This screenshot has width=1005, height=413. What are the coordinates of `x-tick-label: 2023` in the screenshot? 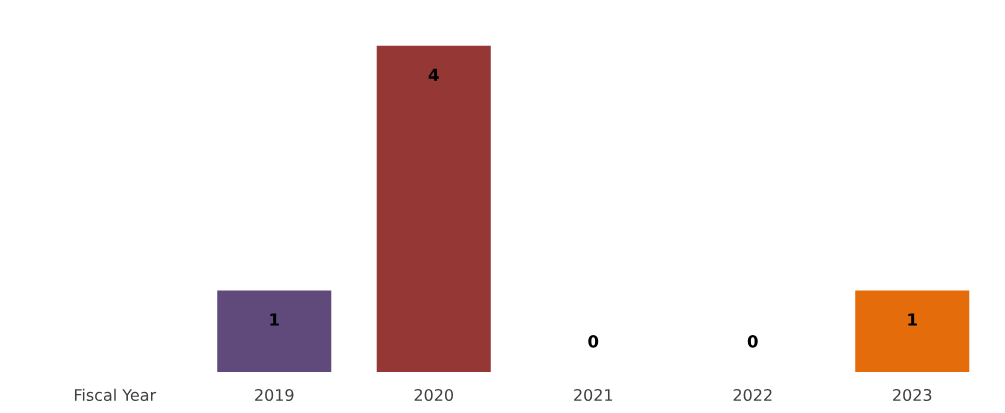 It's located at (912, 395).